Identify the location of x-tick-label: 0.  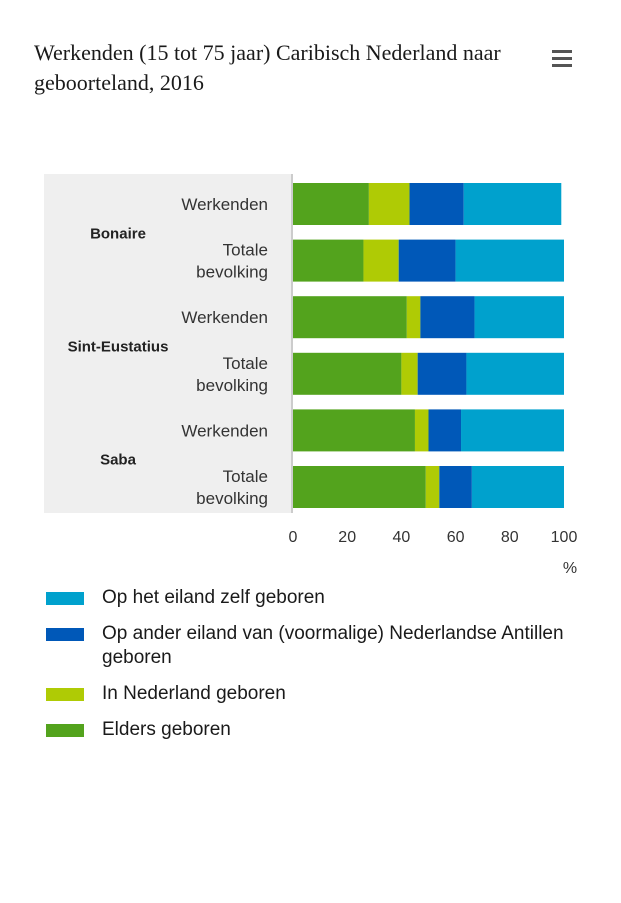
(293, 537).